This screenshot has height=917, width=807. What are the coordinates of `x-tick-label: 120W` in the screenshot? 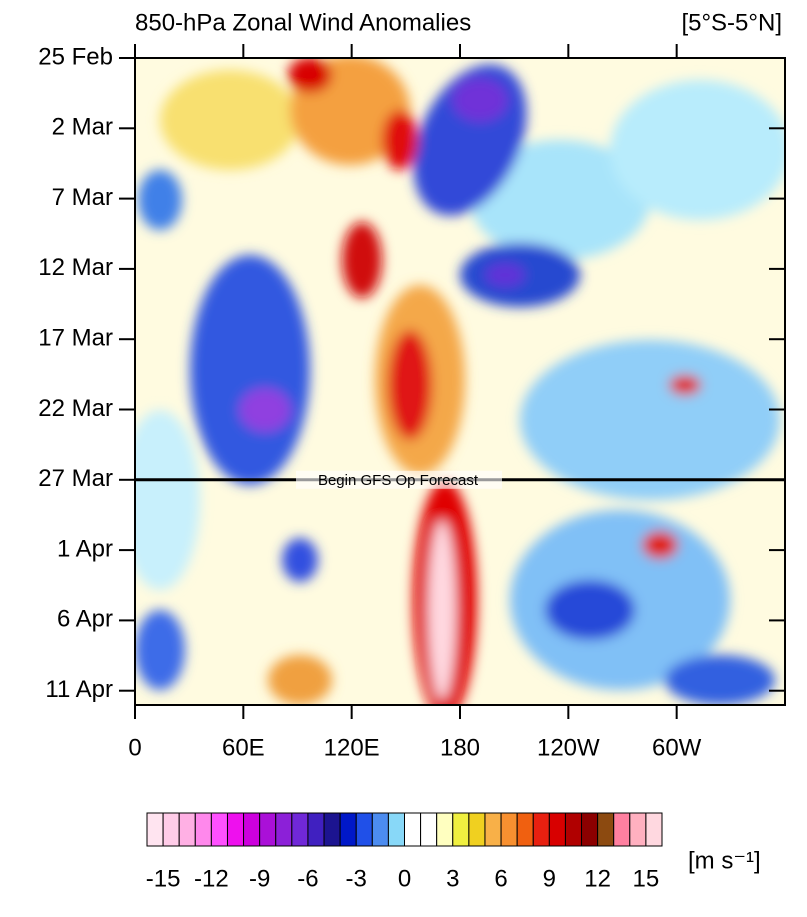 It's located at (568, 747).